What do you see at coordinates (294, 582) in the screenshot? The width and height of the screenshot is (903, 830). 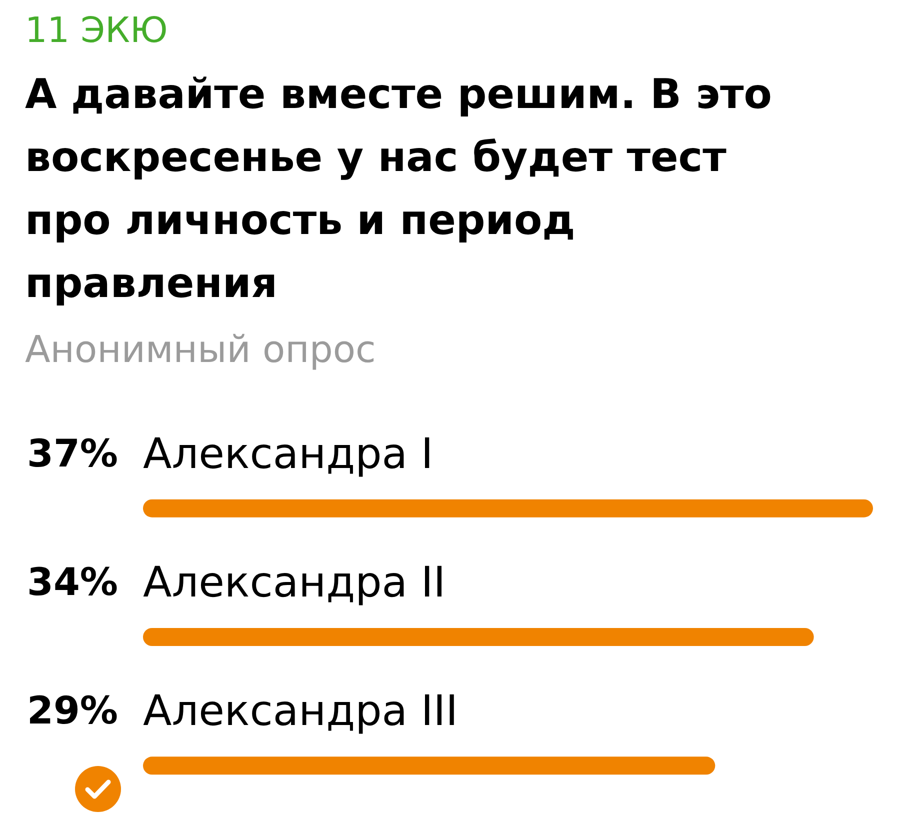 I see `y-tick-label: Александра II` at bounding box center [294, 582].